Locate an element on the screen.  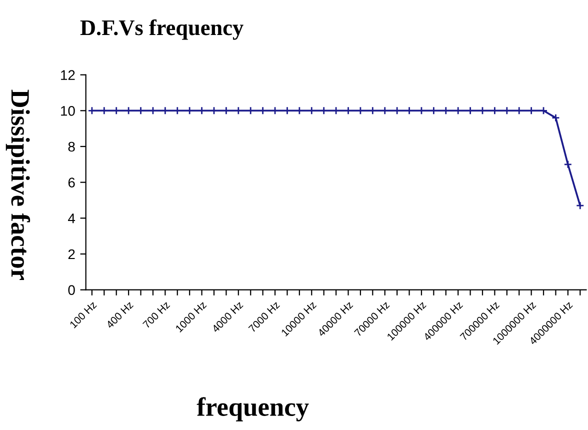
x-tick-label: 100 Hz is located at coordinates (83, 314).